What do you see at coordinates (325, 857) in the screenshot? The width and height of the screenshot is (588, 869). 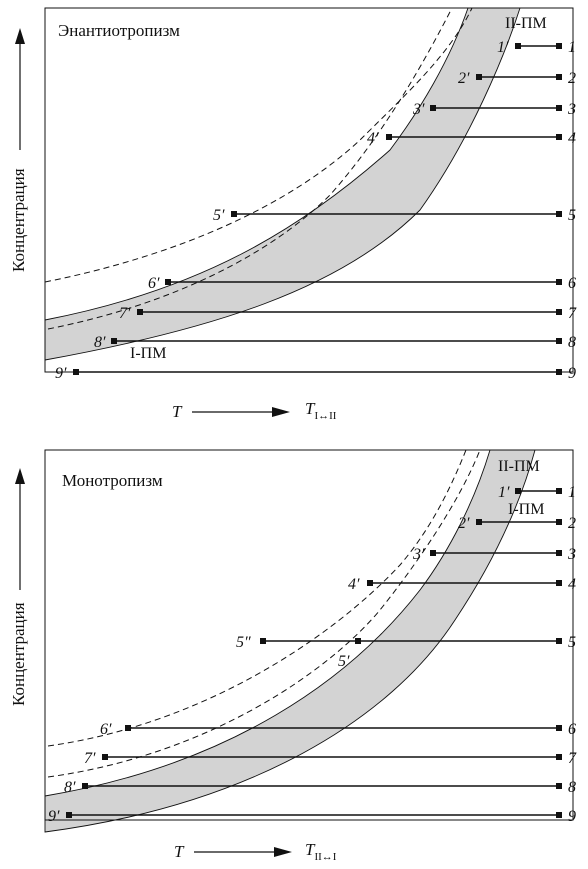 I see `transition-temperature-subscript: II↔I` at bounding box center [325, 857].